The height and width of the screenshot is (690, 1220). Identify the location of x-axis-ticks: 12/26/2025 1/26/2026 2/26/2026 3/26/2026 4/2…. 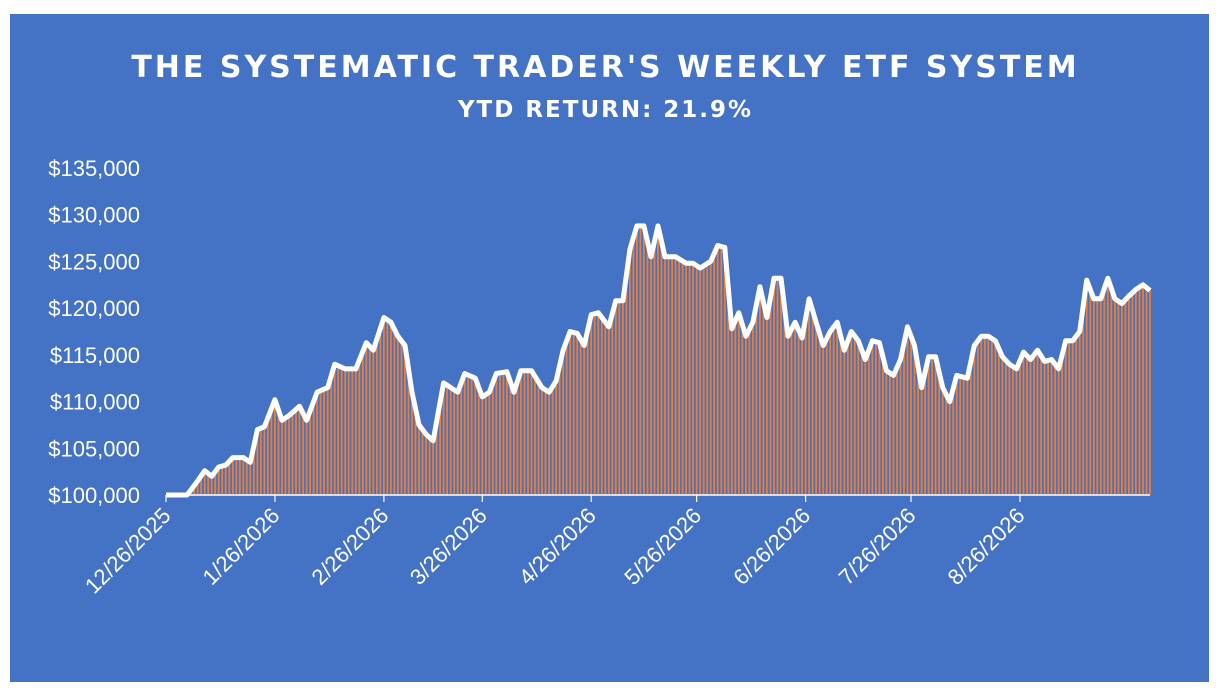
(555, 546).